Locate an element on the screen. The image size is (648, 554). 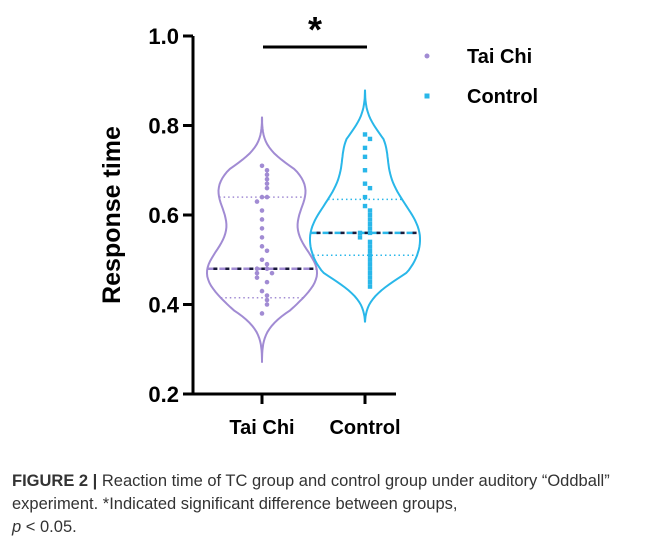
significance-marker: * is located at coordinates (315, 29).